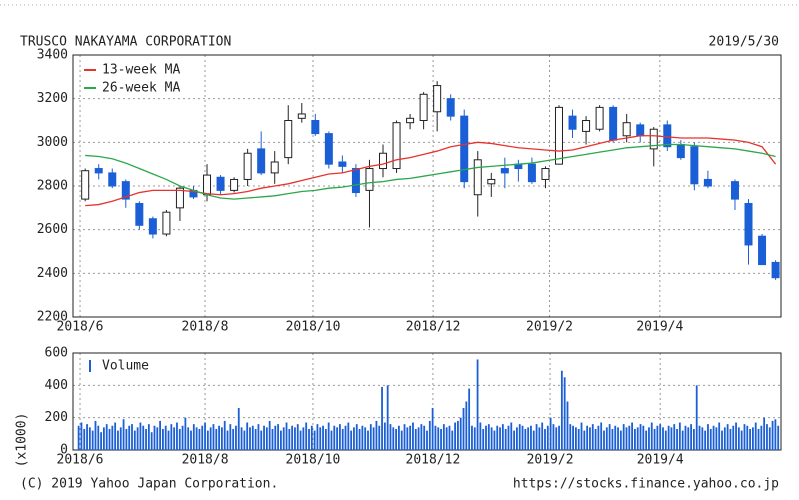 The height and width of the screenshot is (500, 799). I want to click on x-tick-label: 2018/6, so click(80, 327).